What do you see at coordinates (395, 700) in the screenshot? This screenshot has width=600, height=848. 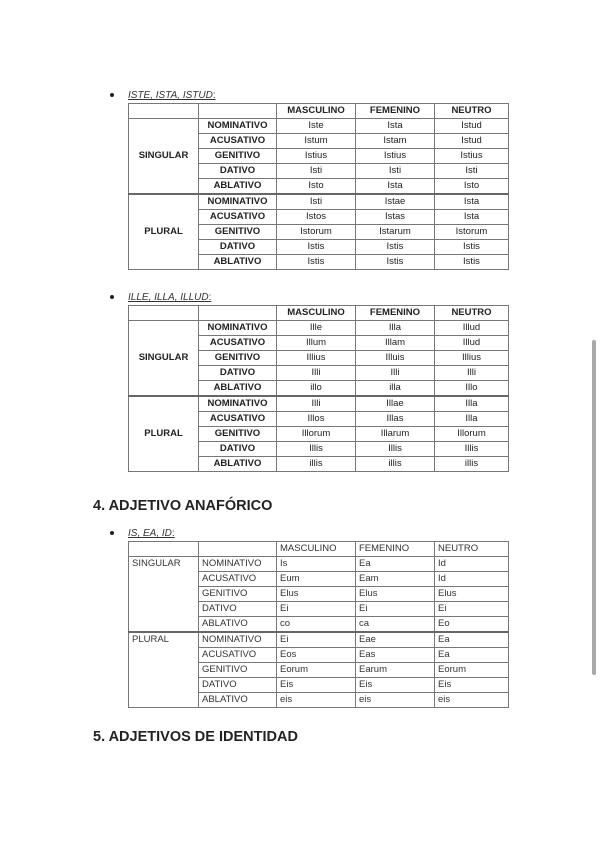 I see `form-cell: eis` at bounding box center [395, 700].